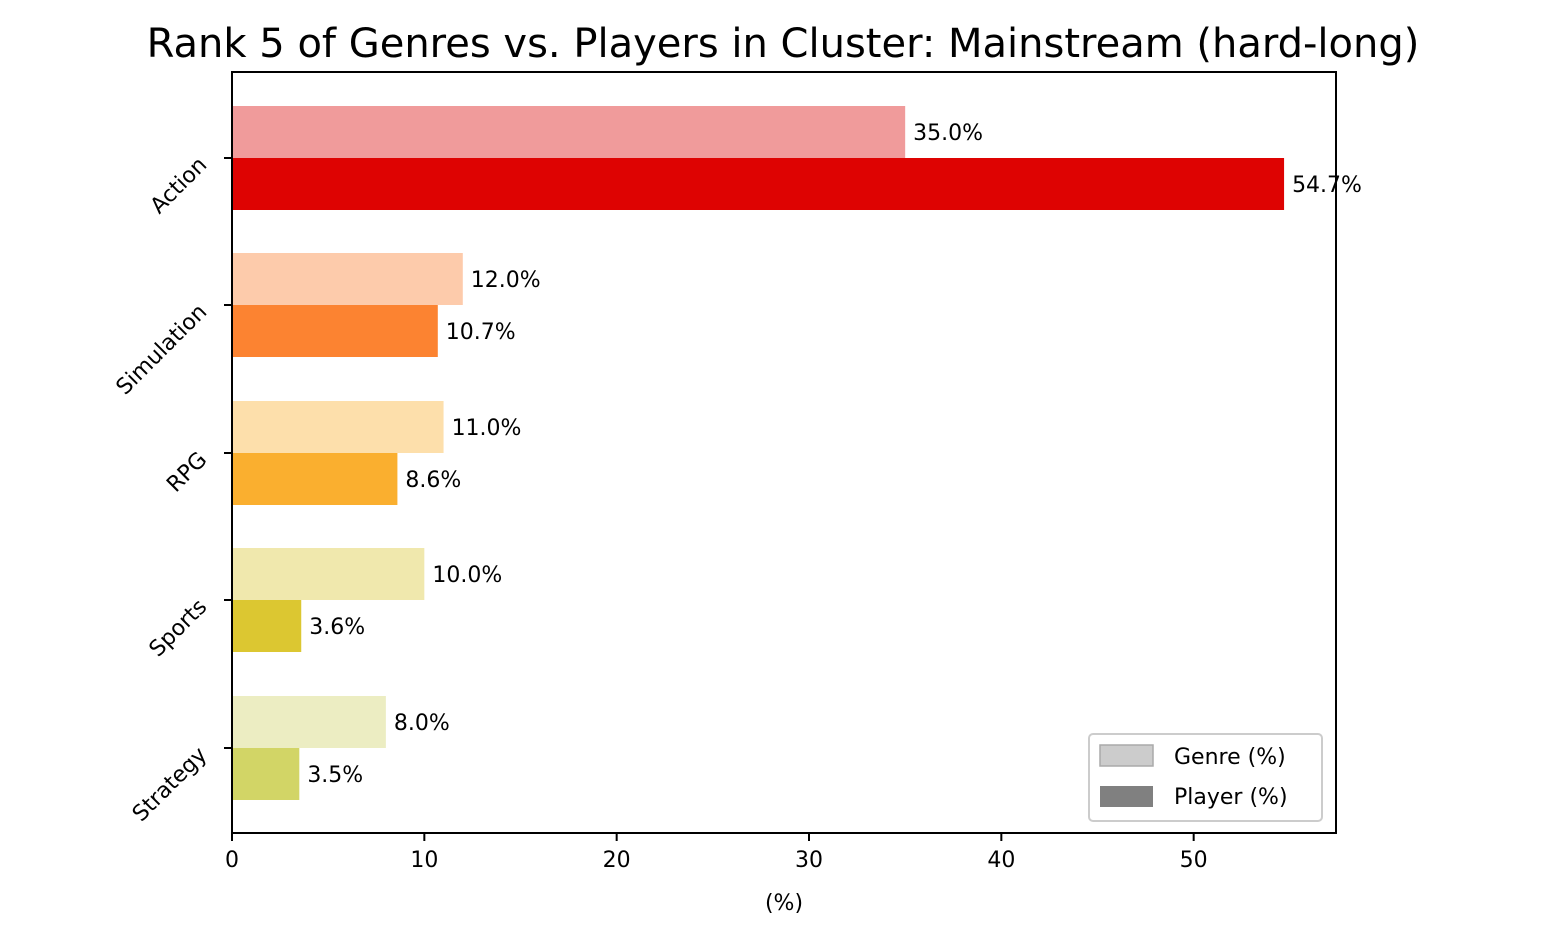 Image resolution: width=1567 pixels, height=940 pixels. Describe the element at coordinates (335, 331) in the screenshot. I see `bar-player-simulation` at that location.